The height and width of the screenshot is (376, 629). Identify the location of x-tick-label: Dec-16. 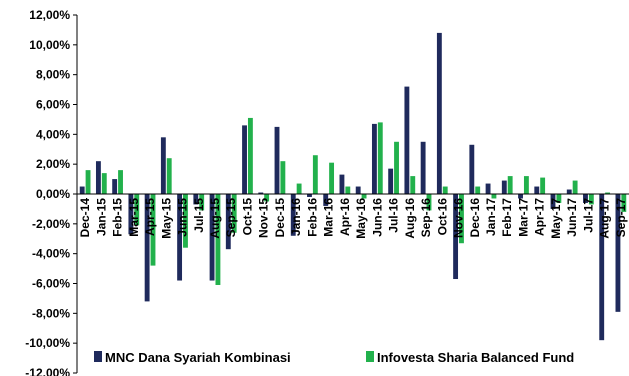
(475, 218).